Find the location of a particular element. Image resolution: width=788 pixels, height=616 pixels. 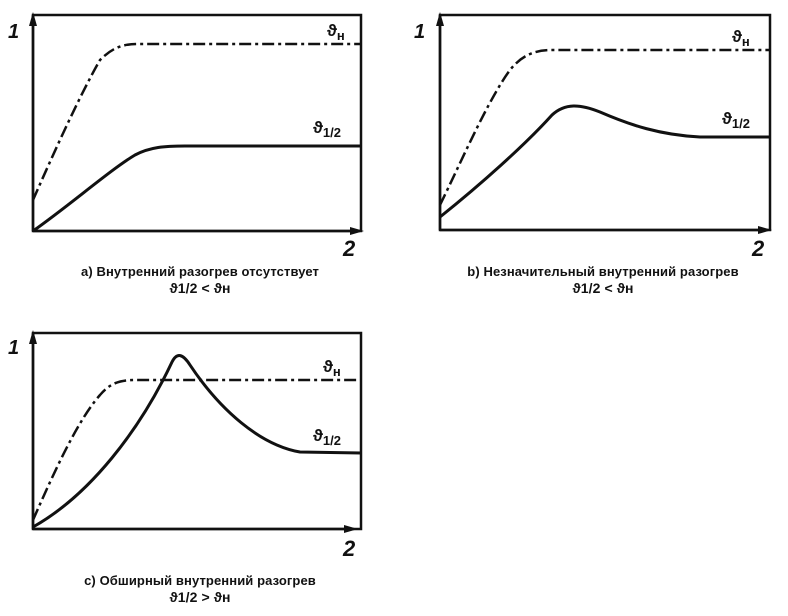

panel-a-x-arrow is located at coordinates (357, 231).